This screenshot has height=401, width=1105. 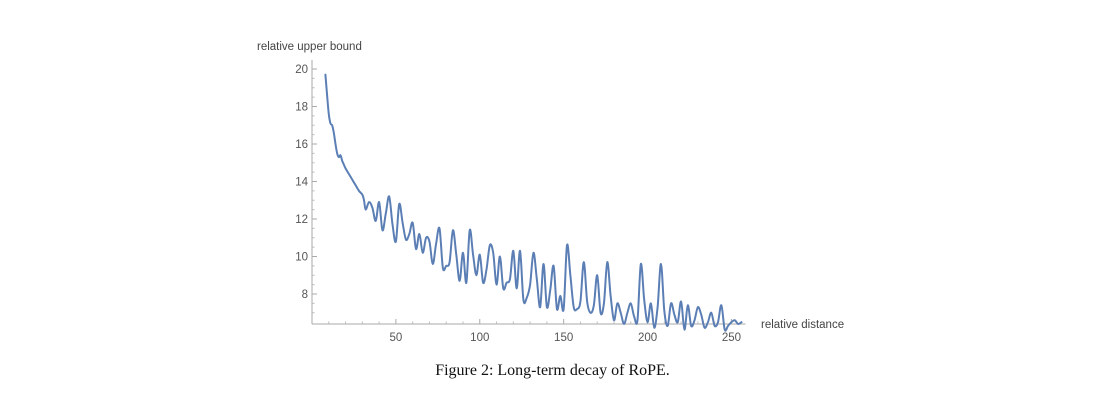 I want to click on x-tick-label: 250, so click(x=731, y=338).